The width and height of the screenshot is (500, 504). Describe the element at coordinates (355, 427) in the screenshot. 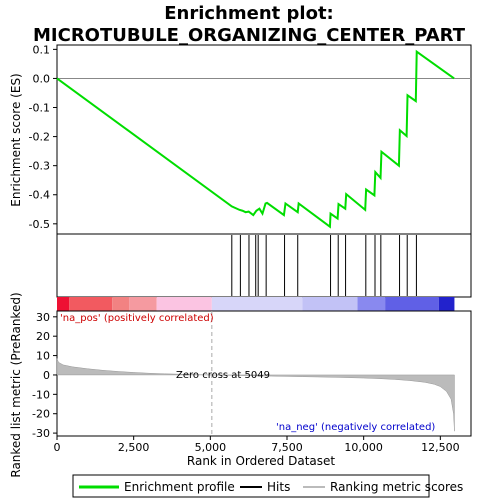

I see `negative-correlation-label: 'na_neg' (negatively correlated)` at that location.